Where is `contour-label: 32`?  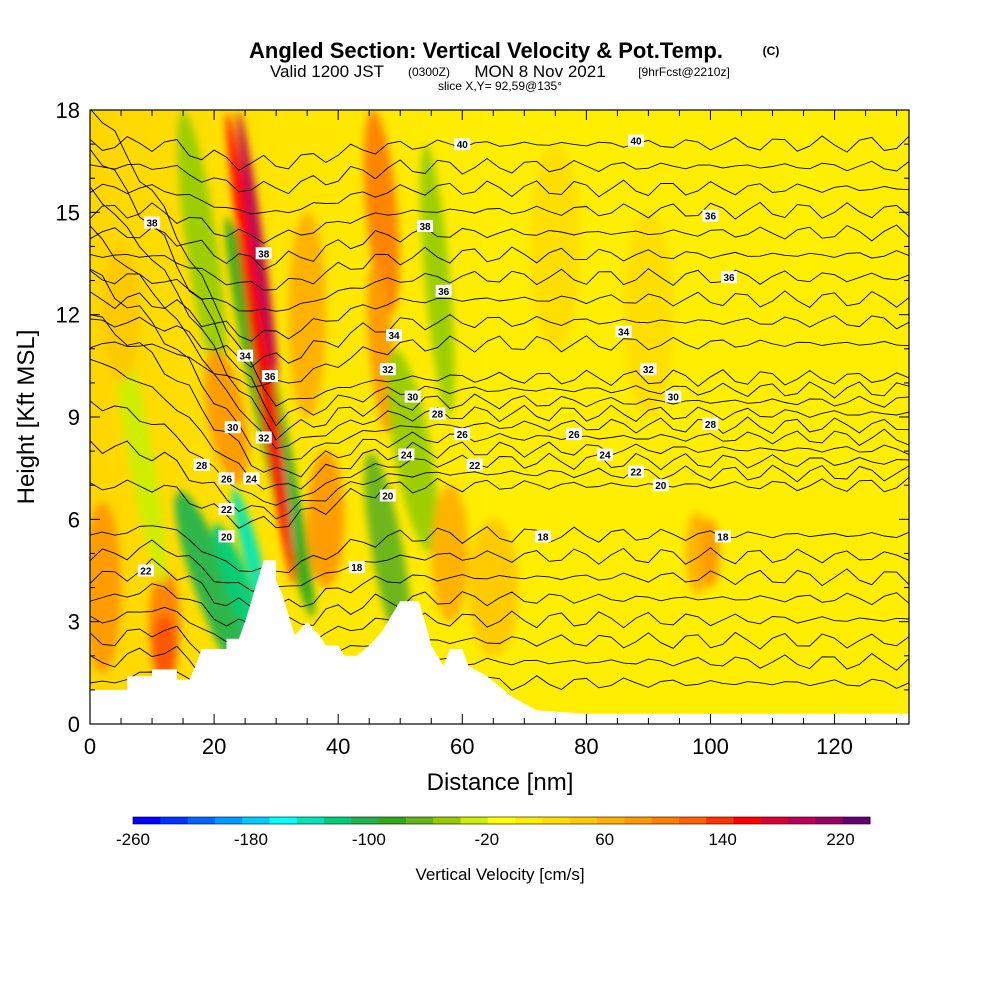 contour-label: 32 is located at coordinates (649, 370).